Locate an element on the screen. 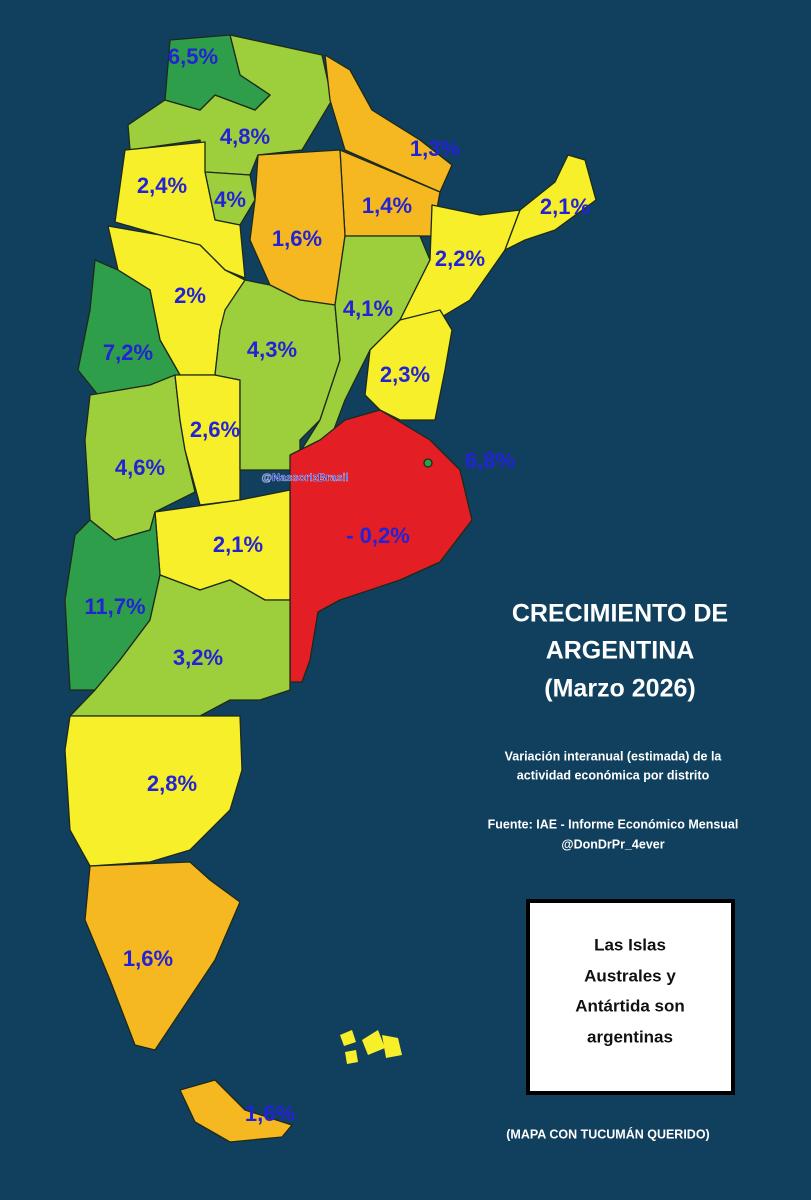 This screenshot has height=1200, width=811. region-label: 4,3% is located at coordinates (272, 349).